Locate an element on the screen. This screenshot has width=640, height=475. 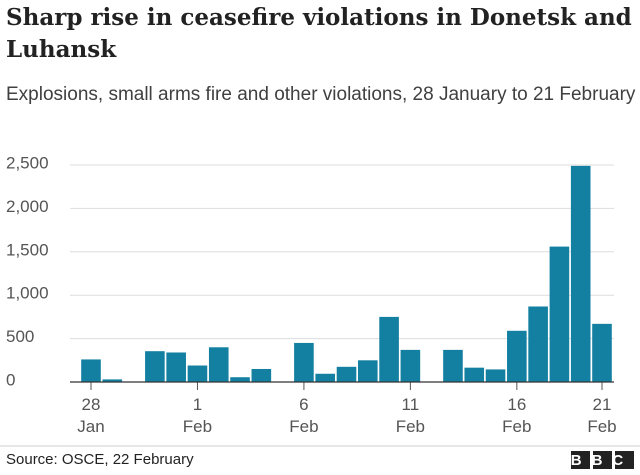
y-tick-label: 2,000 is located at coordinates (27, 206).